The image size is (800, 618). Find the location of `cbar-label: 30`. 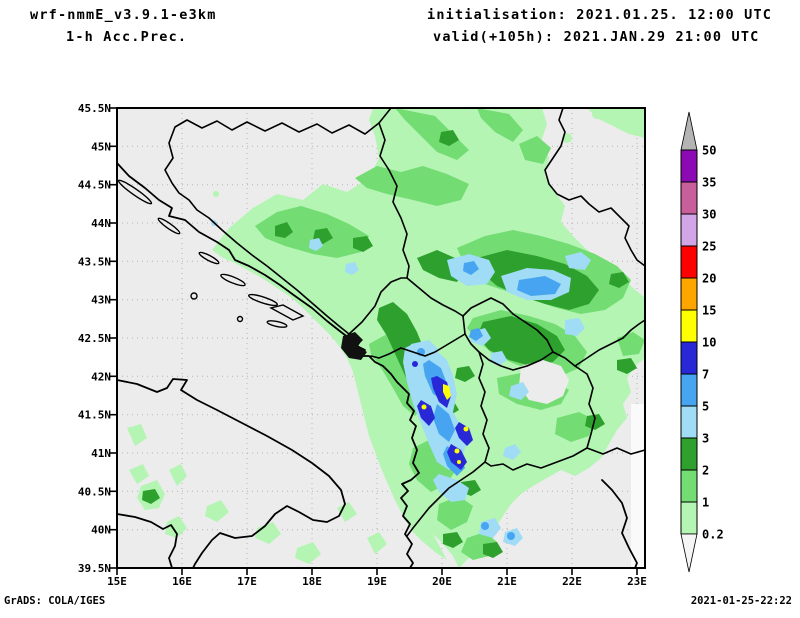

cbar-label: 30 is located at coordinates (709, 215).